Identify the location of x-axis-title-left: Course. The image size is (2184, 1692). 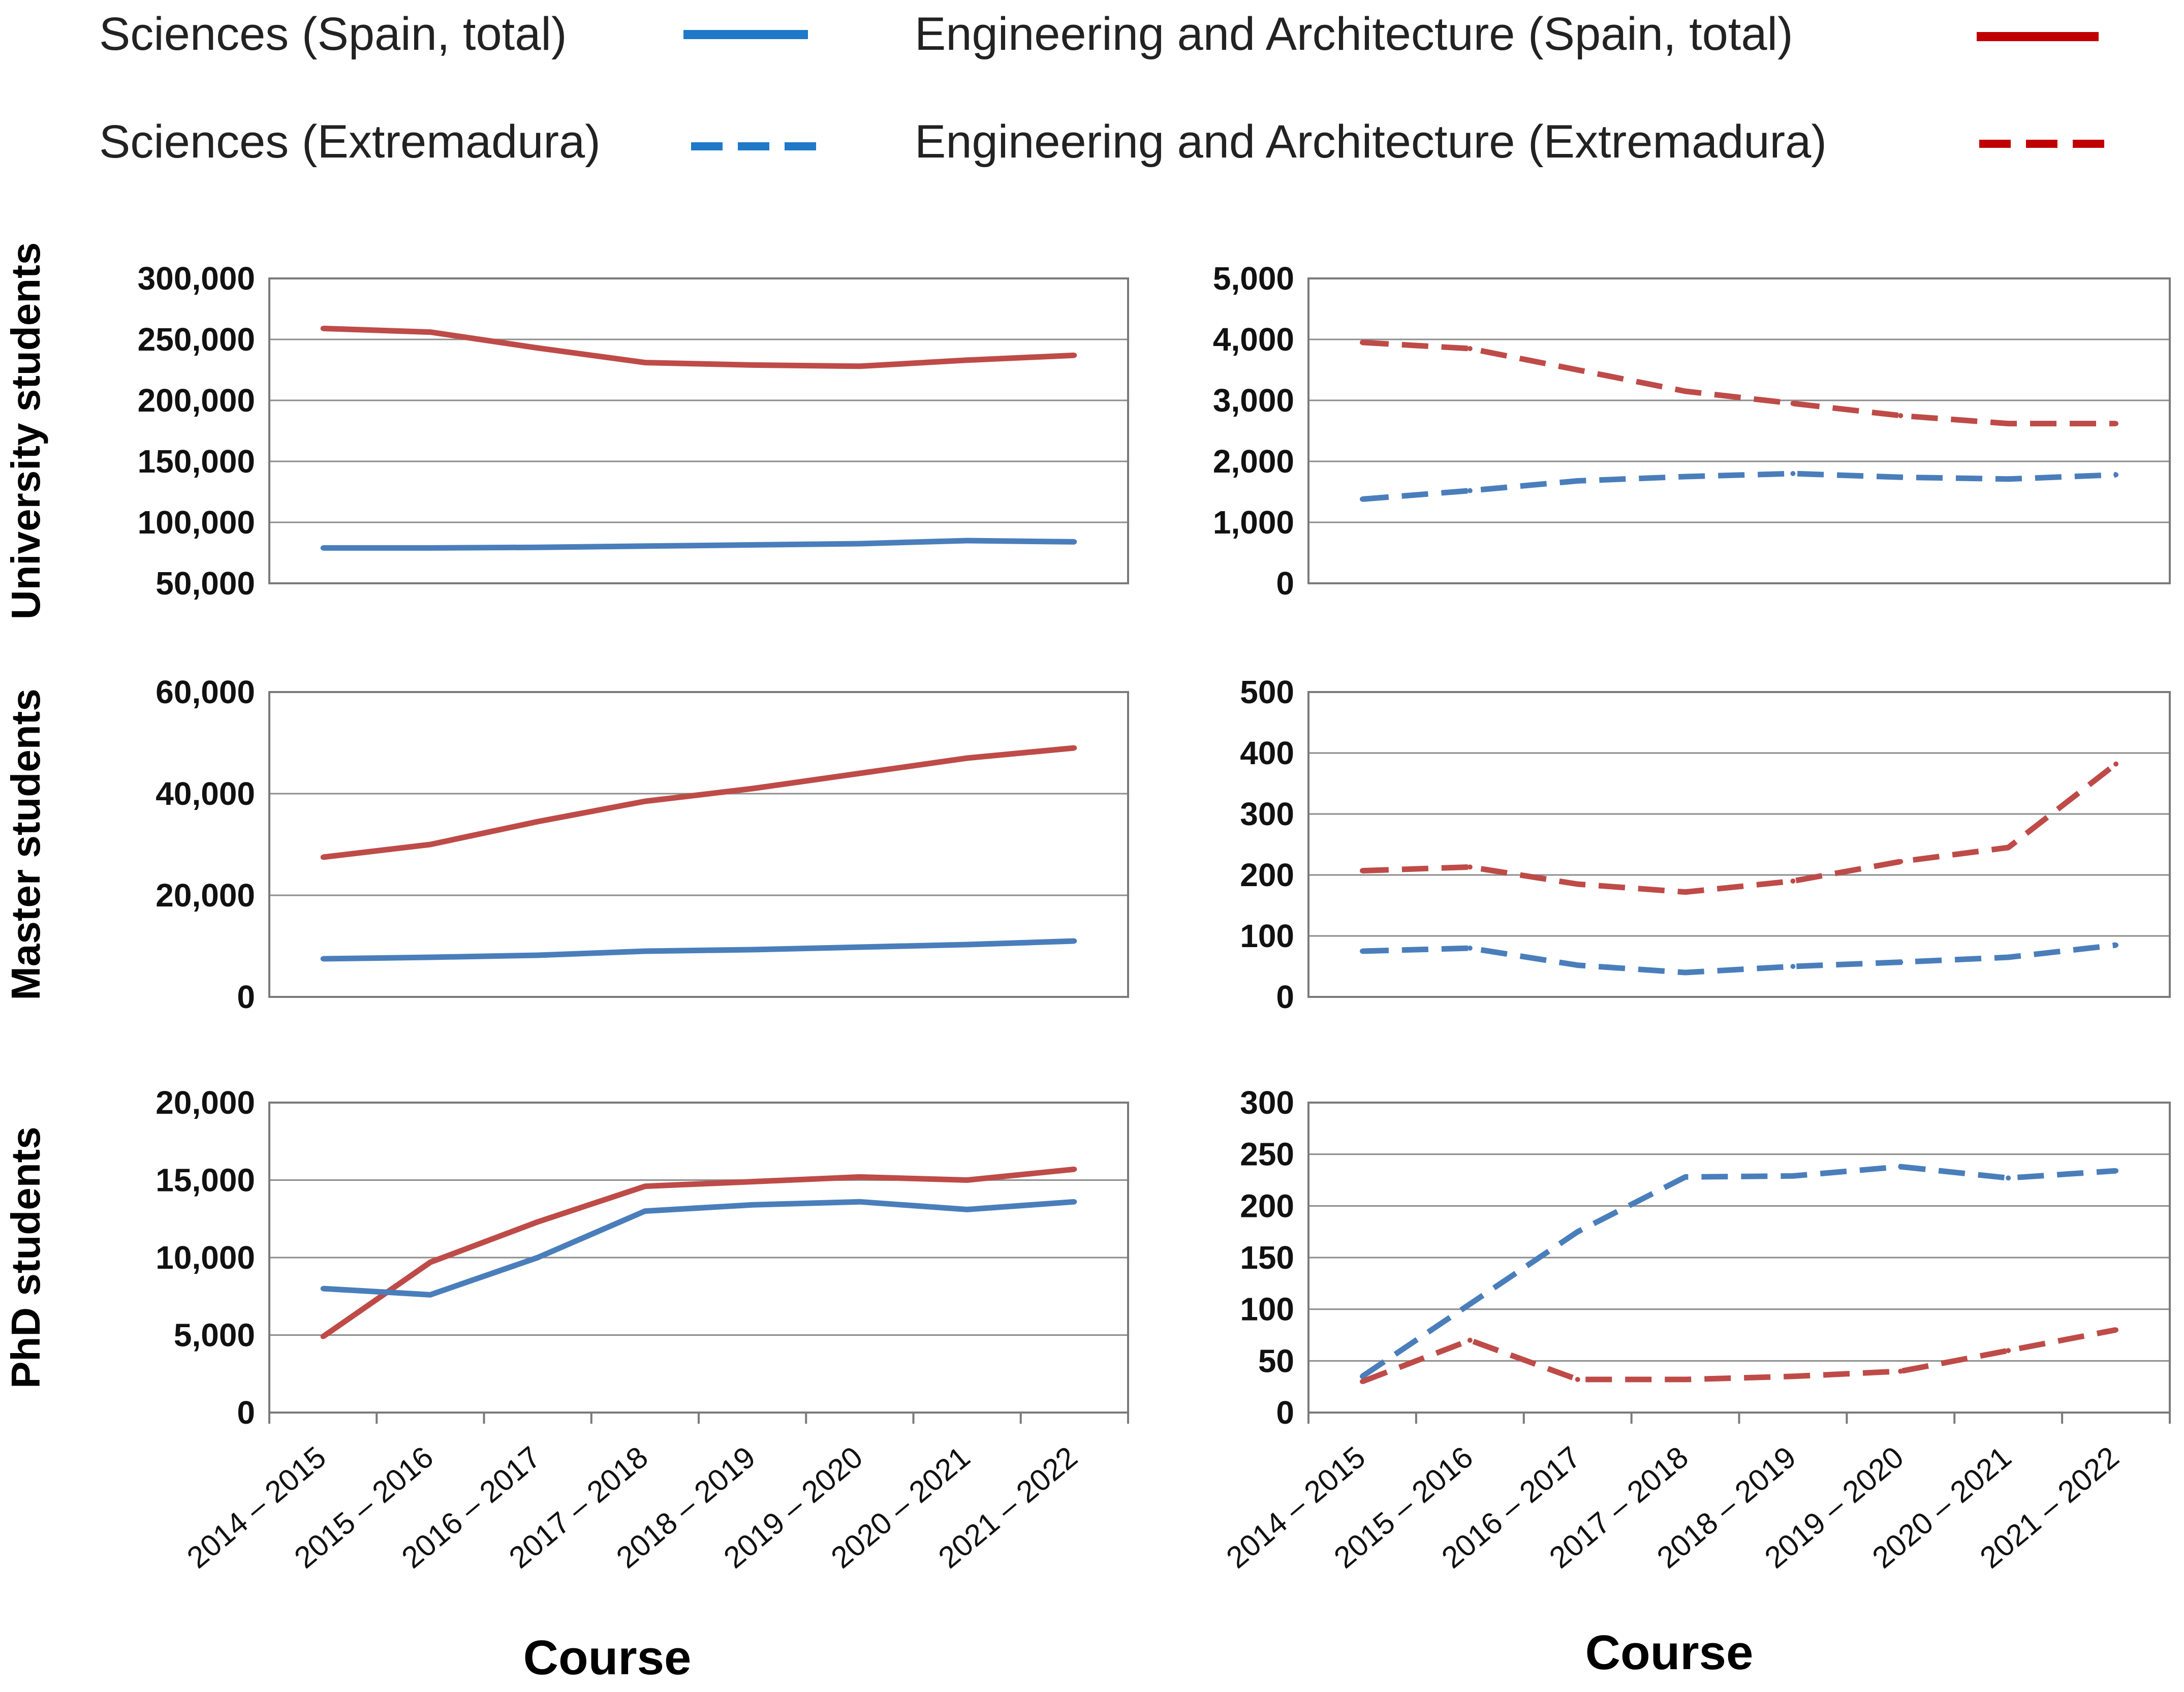
(607, 1658).